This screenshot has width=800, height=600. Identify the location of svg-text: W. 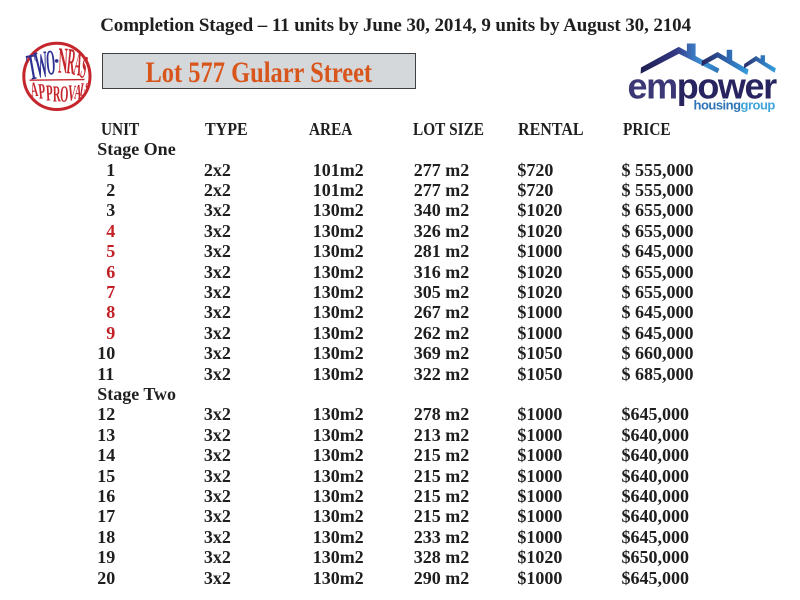
(41, 65).